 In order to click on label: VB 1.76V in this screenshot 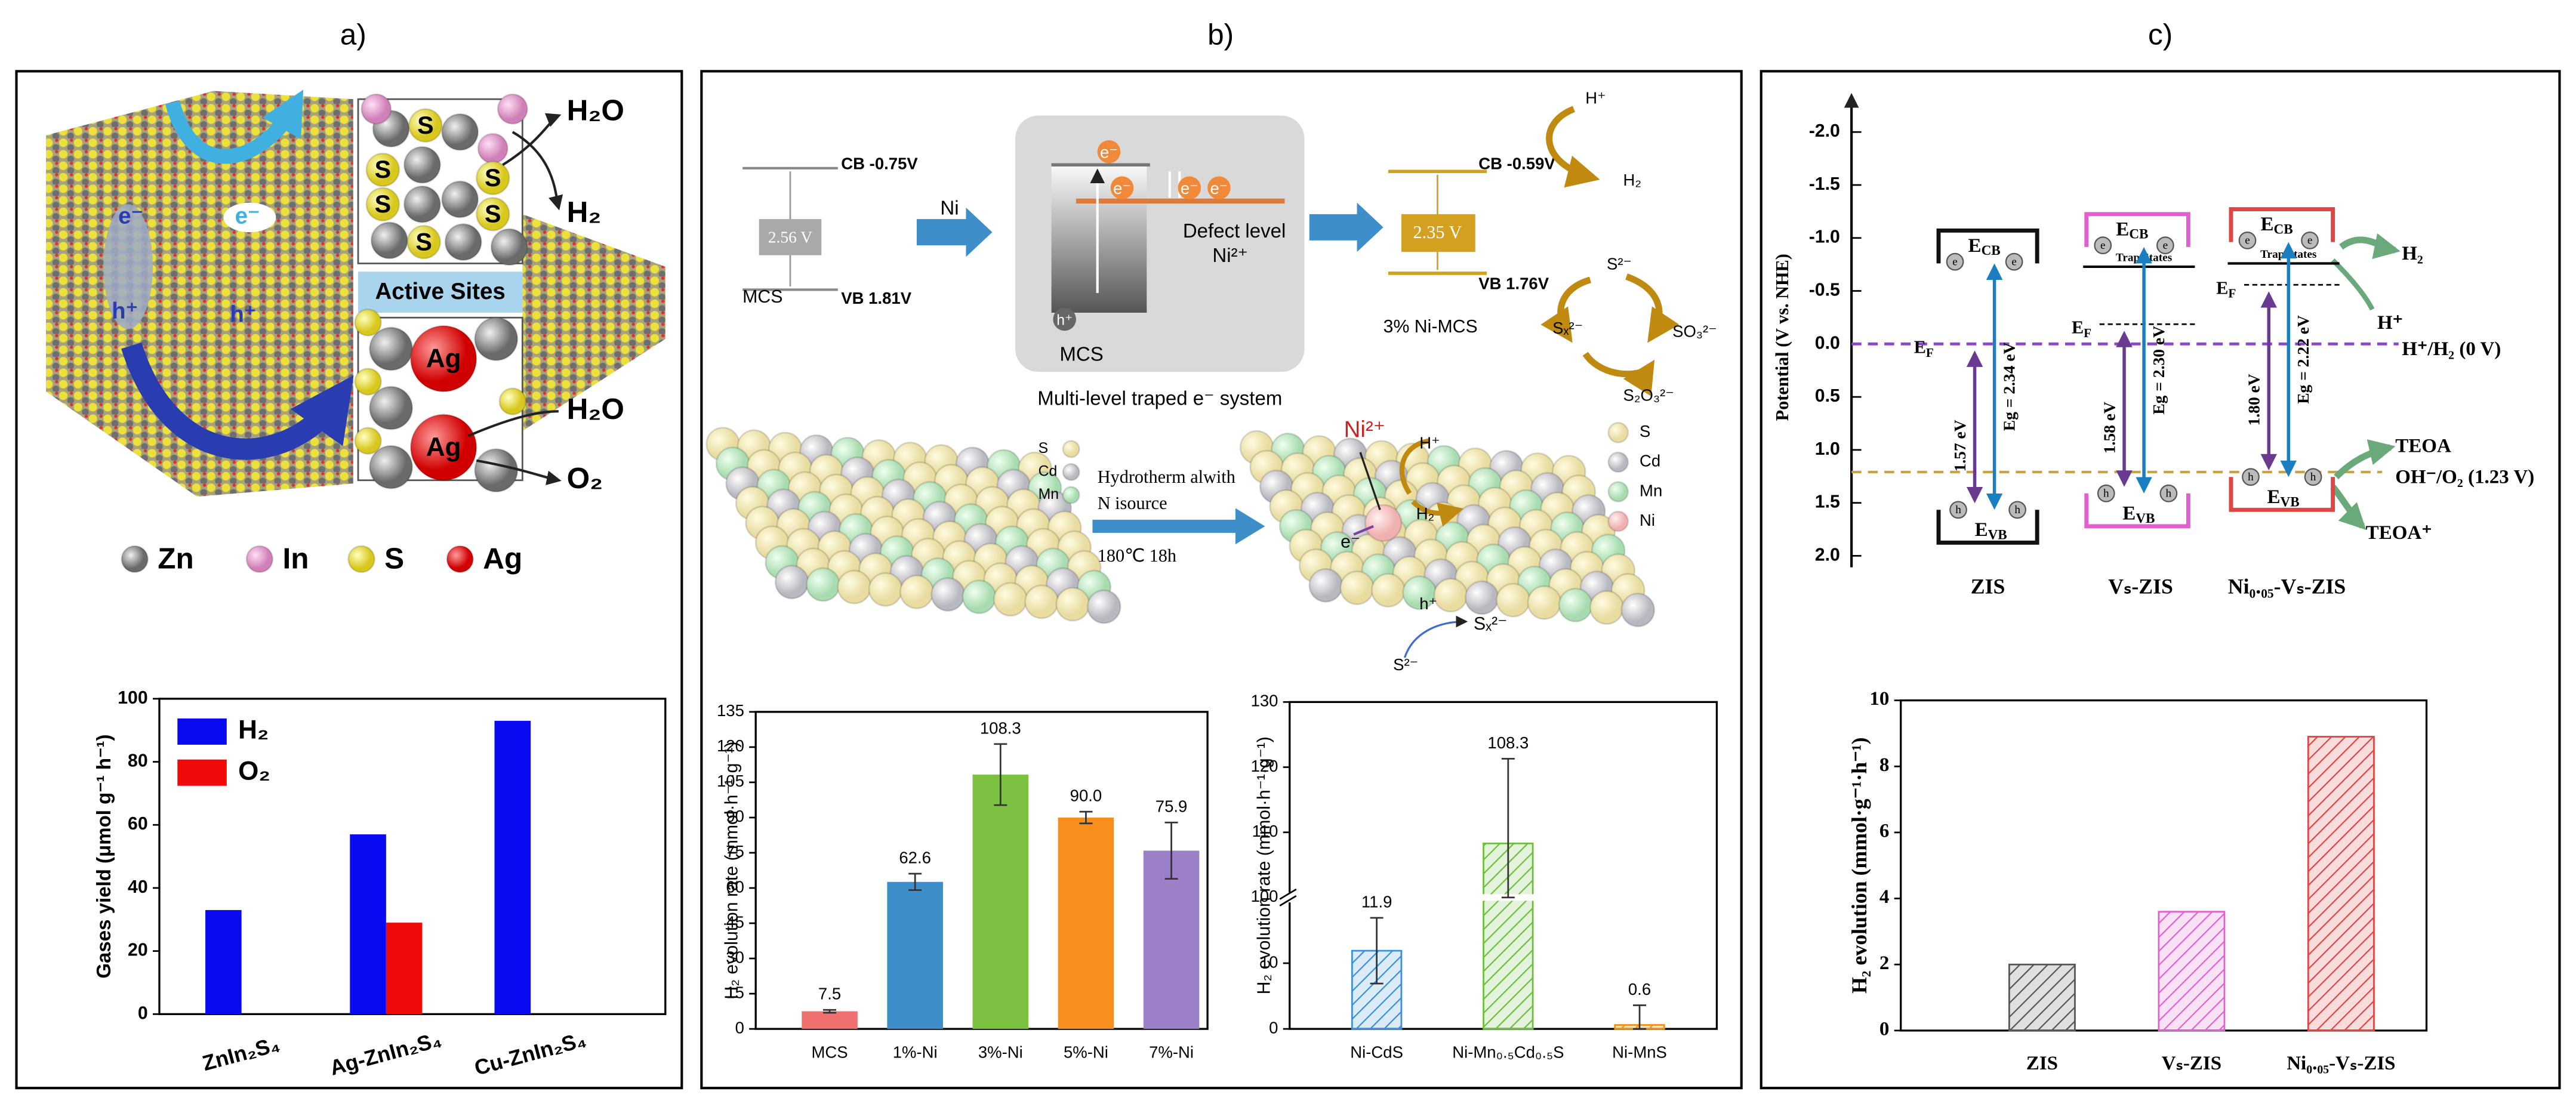, I will do `click(1513, 283)`.